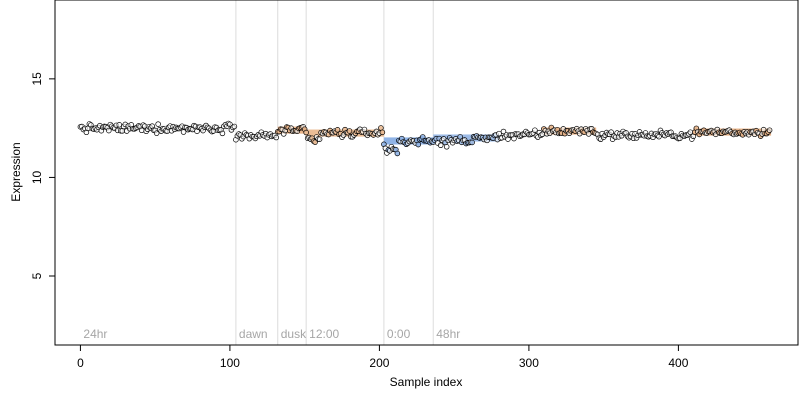 This screenshot has height=400, width=800. Describe the element at coordinates (294, 334) in the screenshot. I see `annotation-label: dusk` at that location.